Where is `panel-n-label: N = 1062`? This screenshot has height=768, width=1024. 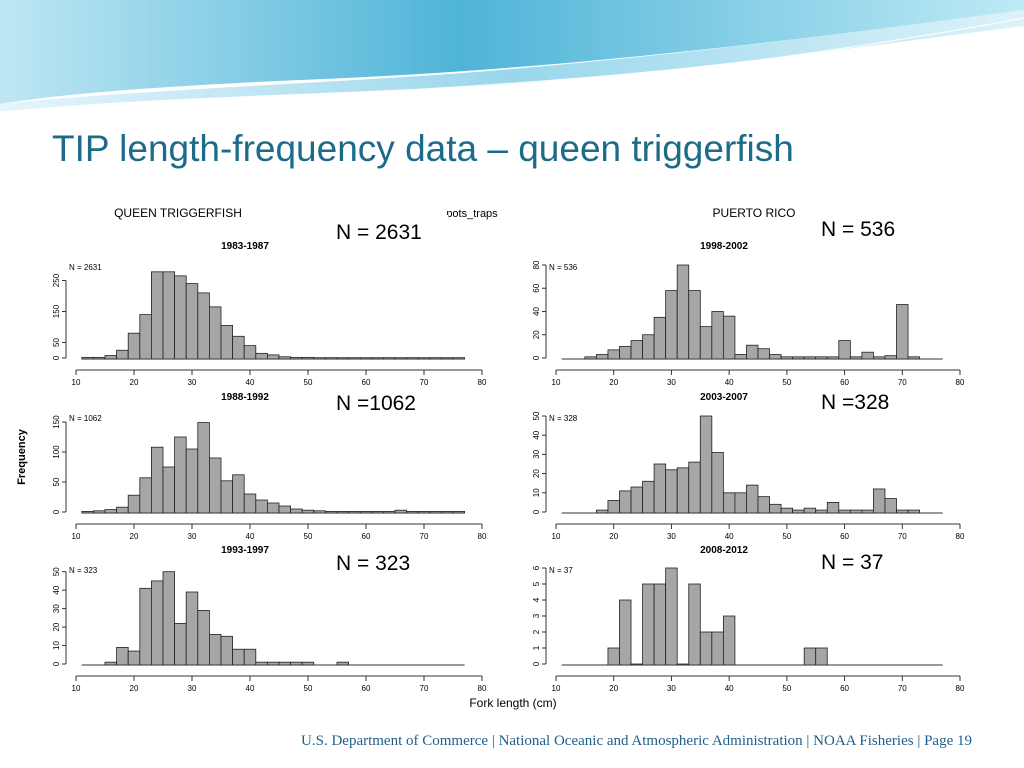
panel-n-label: N = 1062 is located at coordinates (85, 418).